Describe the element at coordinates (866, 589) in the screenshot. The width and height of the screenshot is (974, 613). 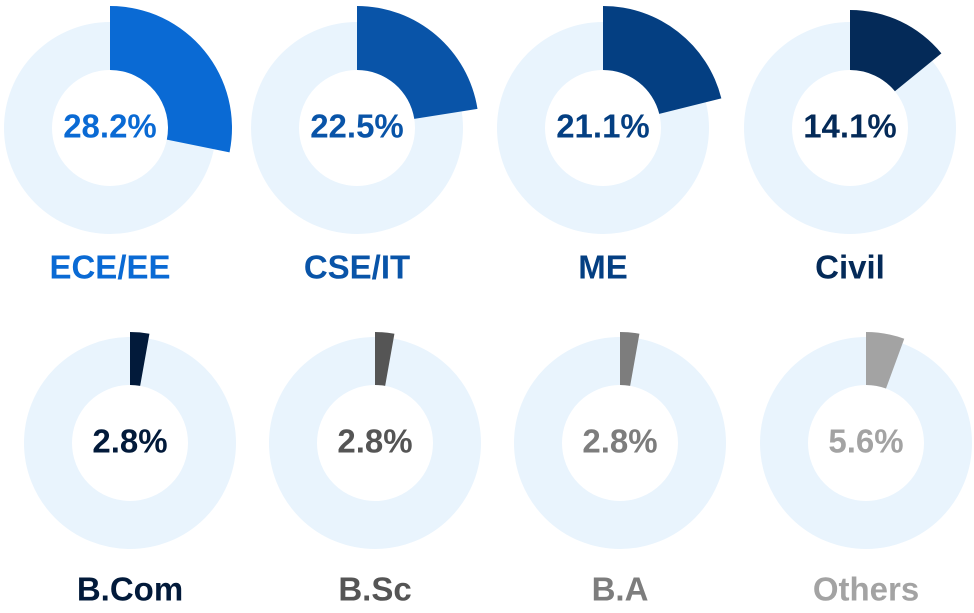
I see `category-label: Others` at that location.